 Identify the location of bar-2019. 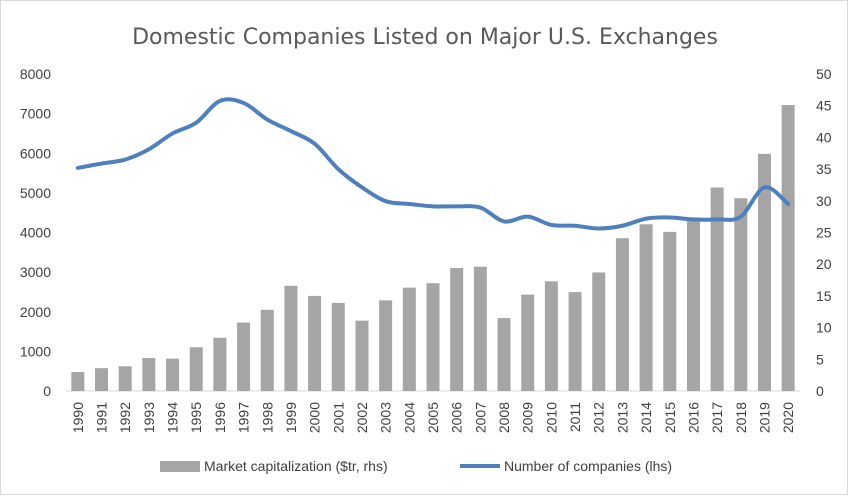
(764, 272).